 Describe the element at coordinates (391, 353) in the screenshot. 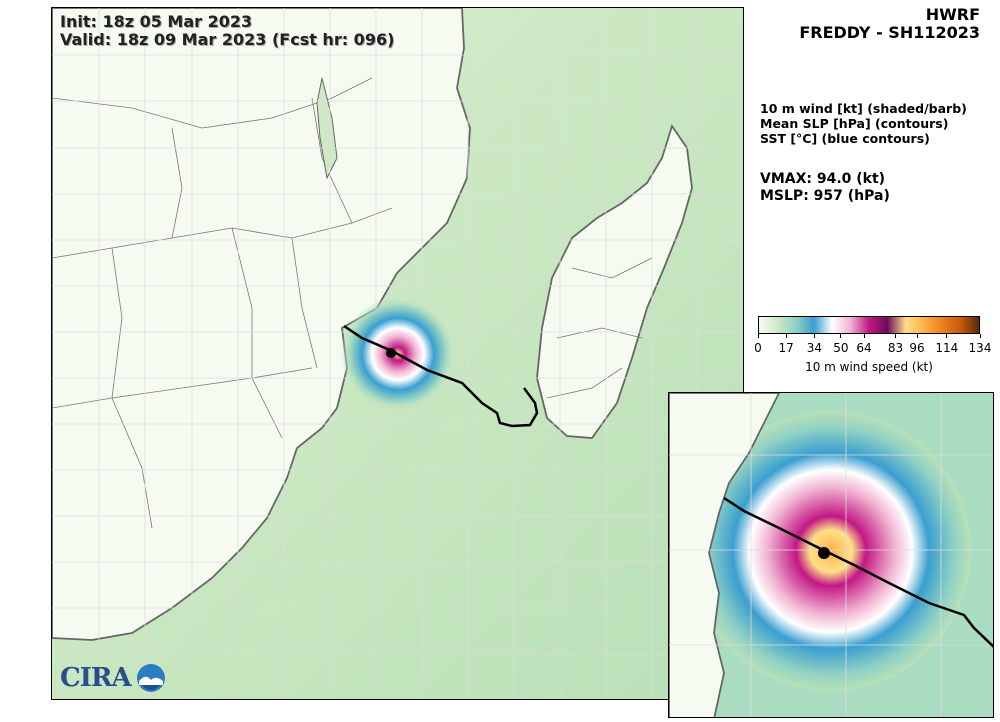

I see `storm-center-marker` at that location.